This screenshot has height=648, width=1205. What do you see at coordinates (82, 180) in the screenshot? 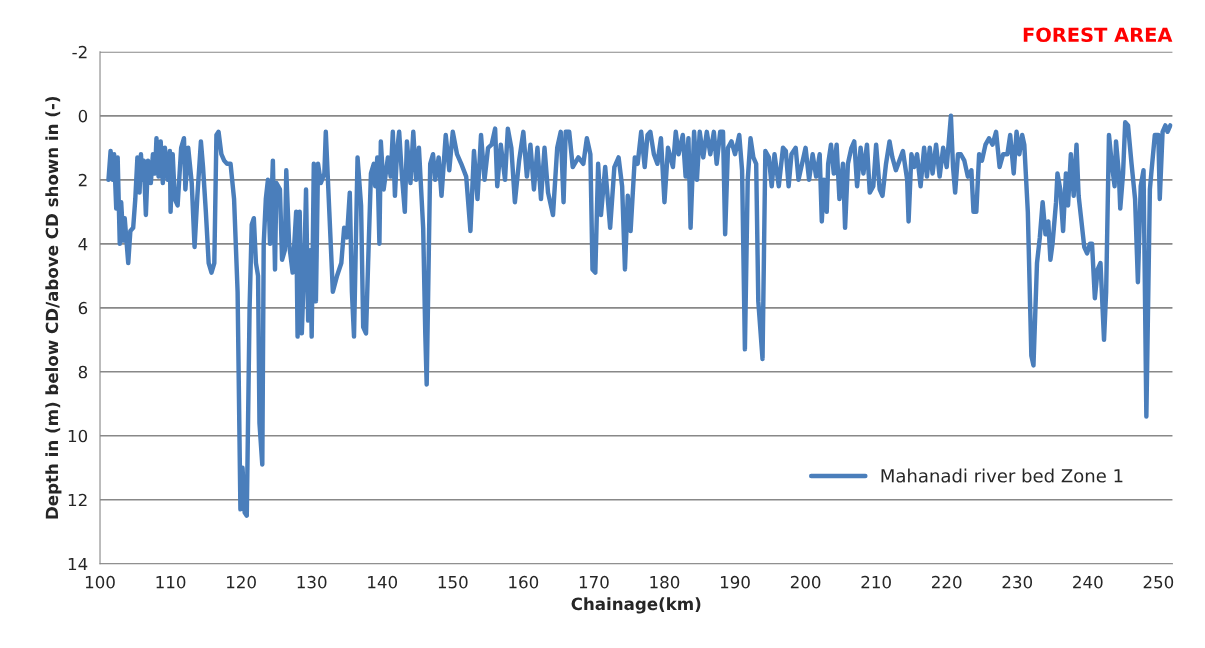
I see `y-tick-label: 2` at bounding box center [82, 180].